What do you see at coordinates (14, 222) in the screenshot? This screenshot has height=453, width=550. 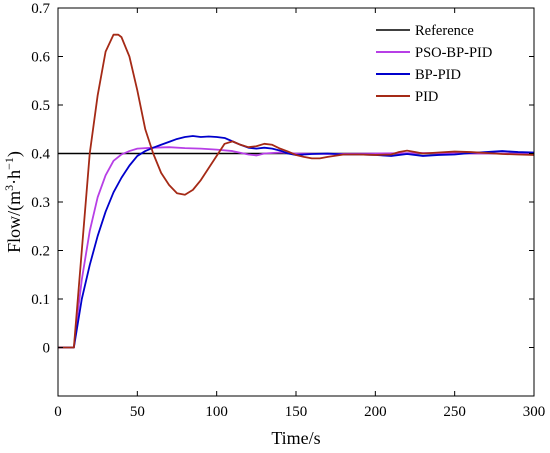 I see `y-axis-label-prefix: Flow/(m` at bounding box center [14, 222].